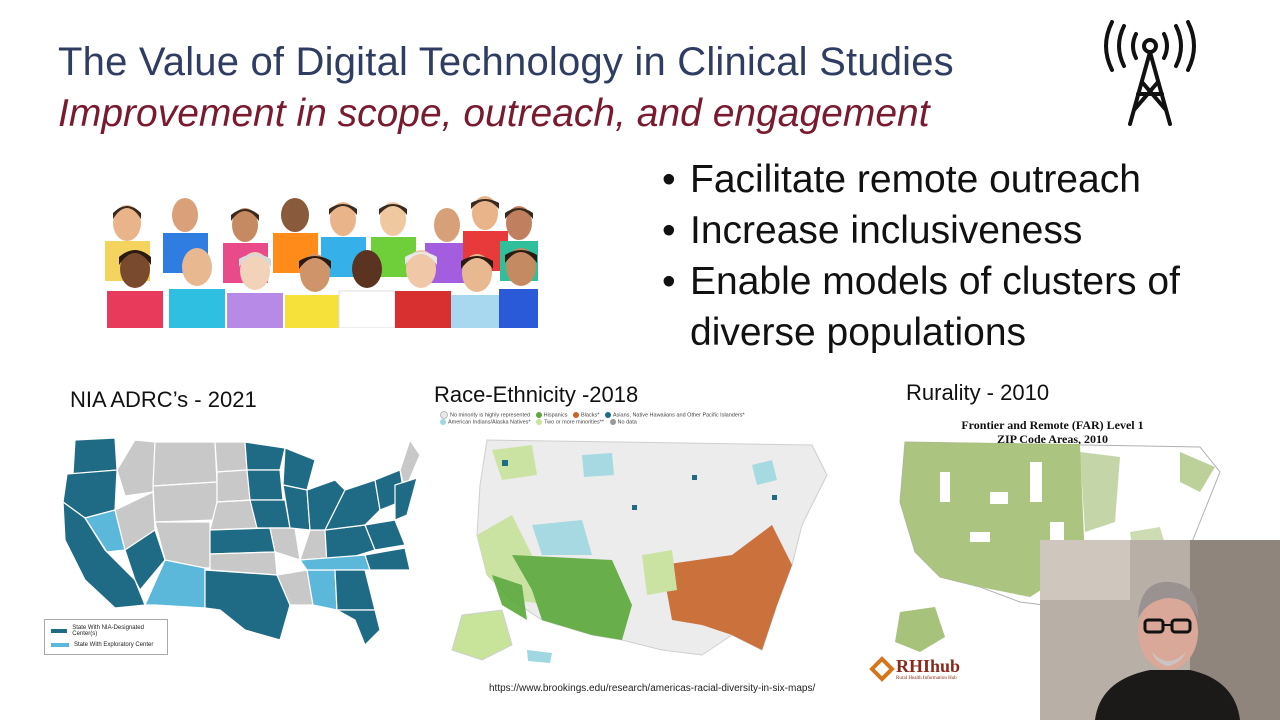 The image size is (1280, 720). I want to click on map-title-race: Race-Ethnicity -2018, so click(536, 394).